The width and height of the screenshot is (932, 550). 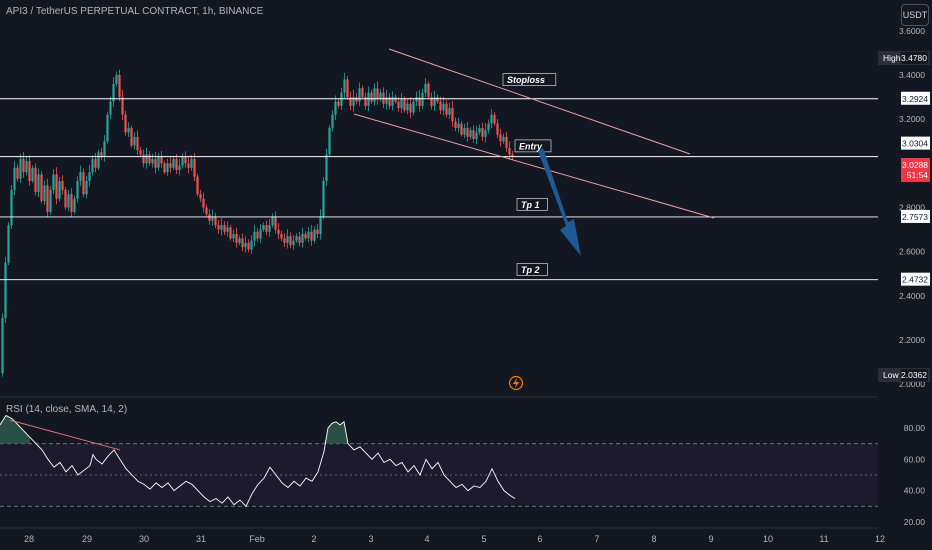 I want to click on bar-countdown: 51:54, so click(x=918, y=175).